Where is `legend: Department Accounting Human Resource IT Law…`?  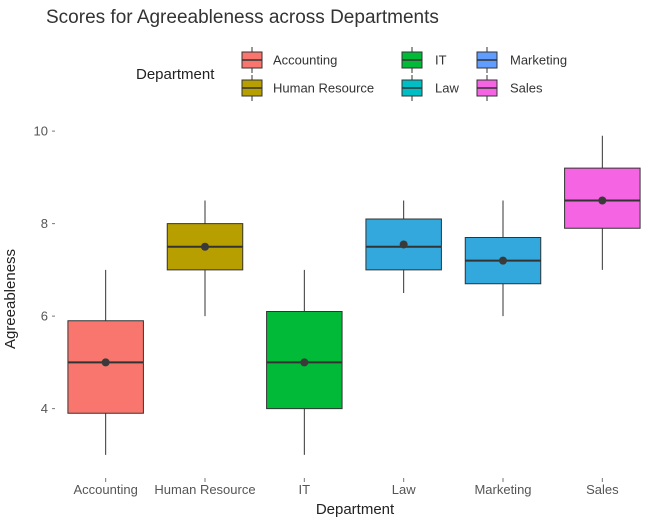 legend: Department Accounting Human Resource IT Law… is located at coordinates (351, 74).